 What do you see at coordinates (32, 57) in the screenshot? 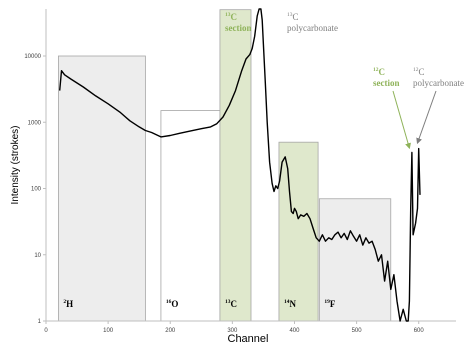
I see `y-tick-label: 10000` at bounding box center [32, 57].